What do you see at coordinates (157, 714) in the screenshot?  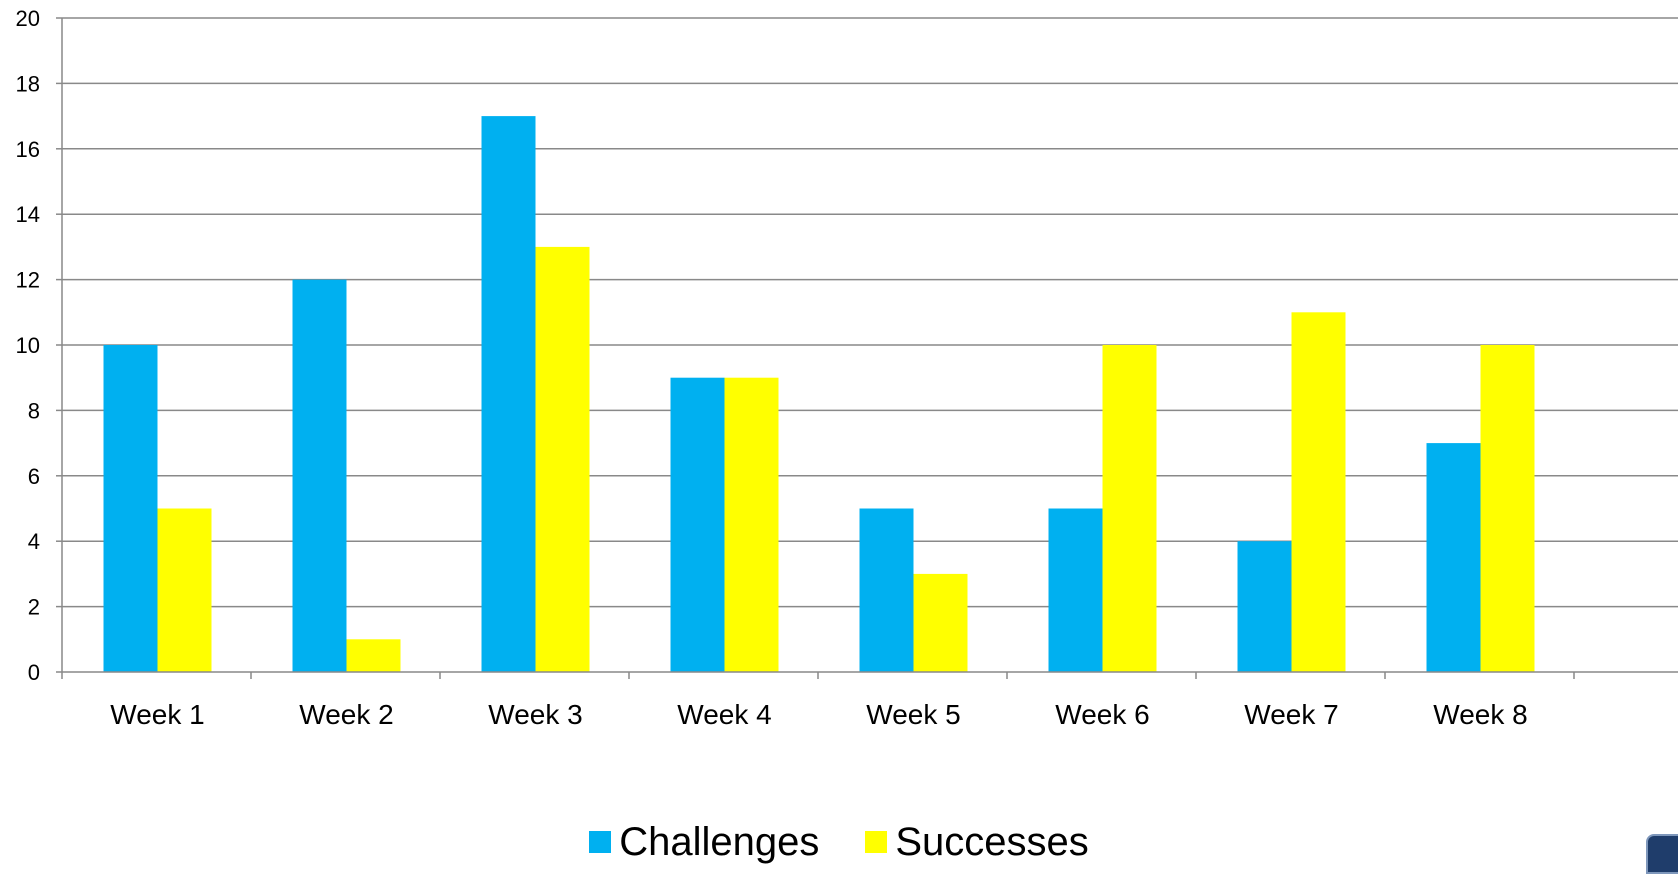 I see `x-tick-label-1: Week 1` at bounding box center [157, 714].